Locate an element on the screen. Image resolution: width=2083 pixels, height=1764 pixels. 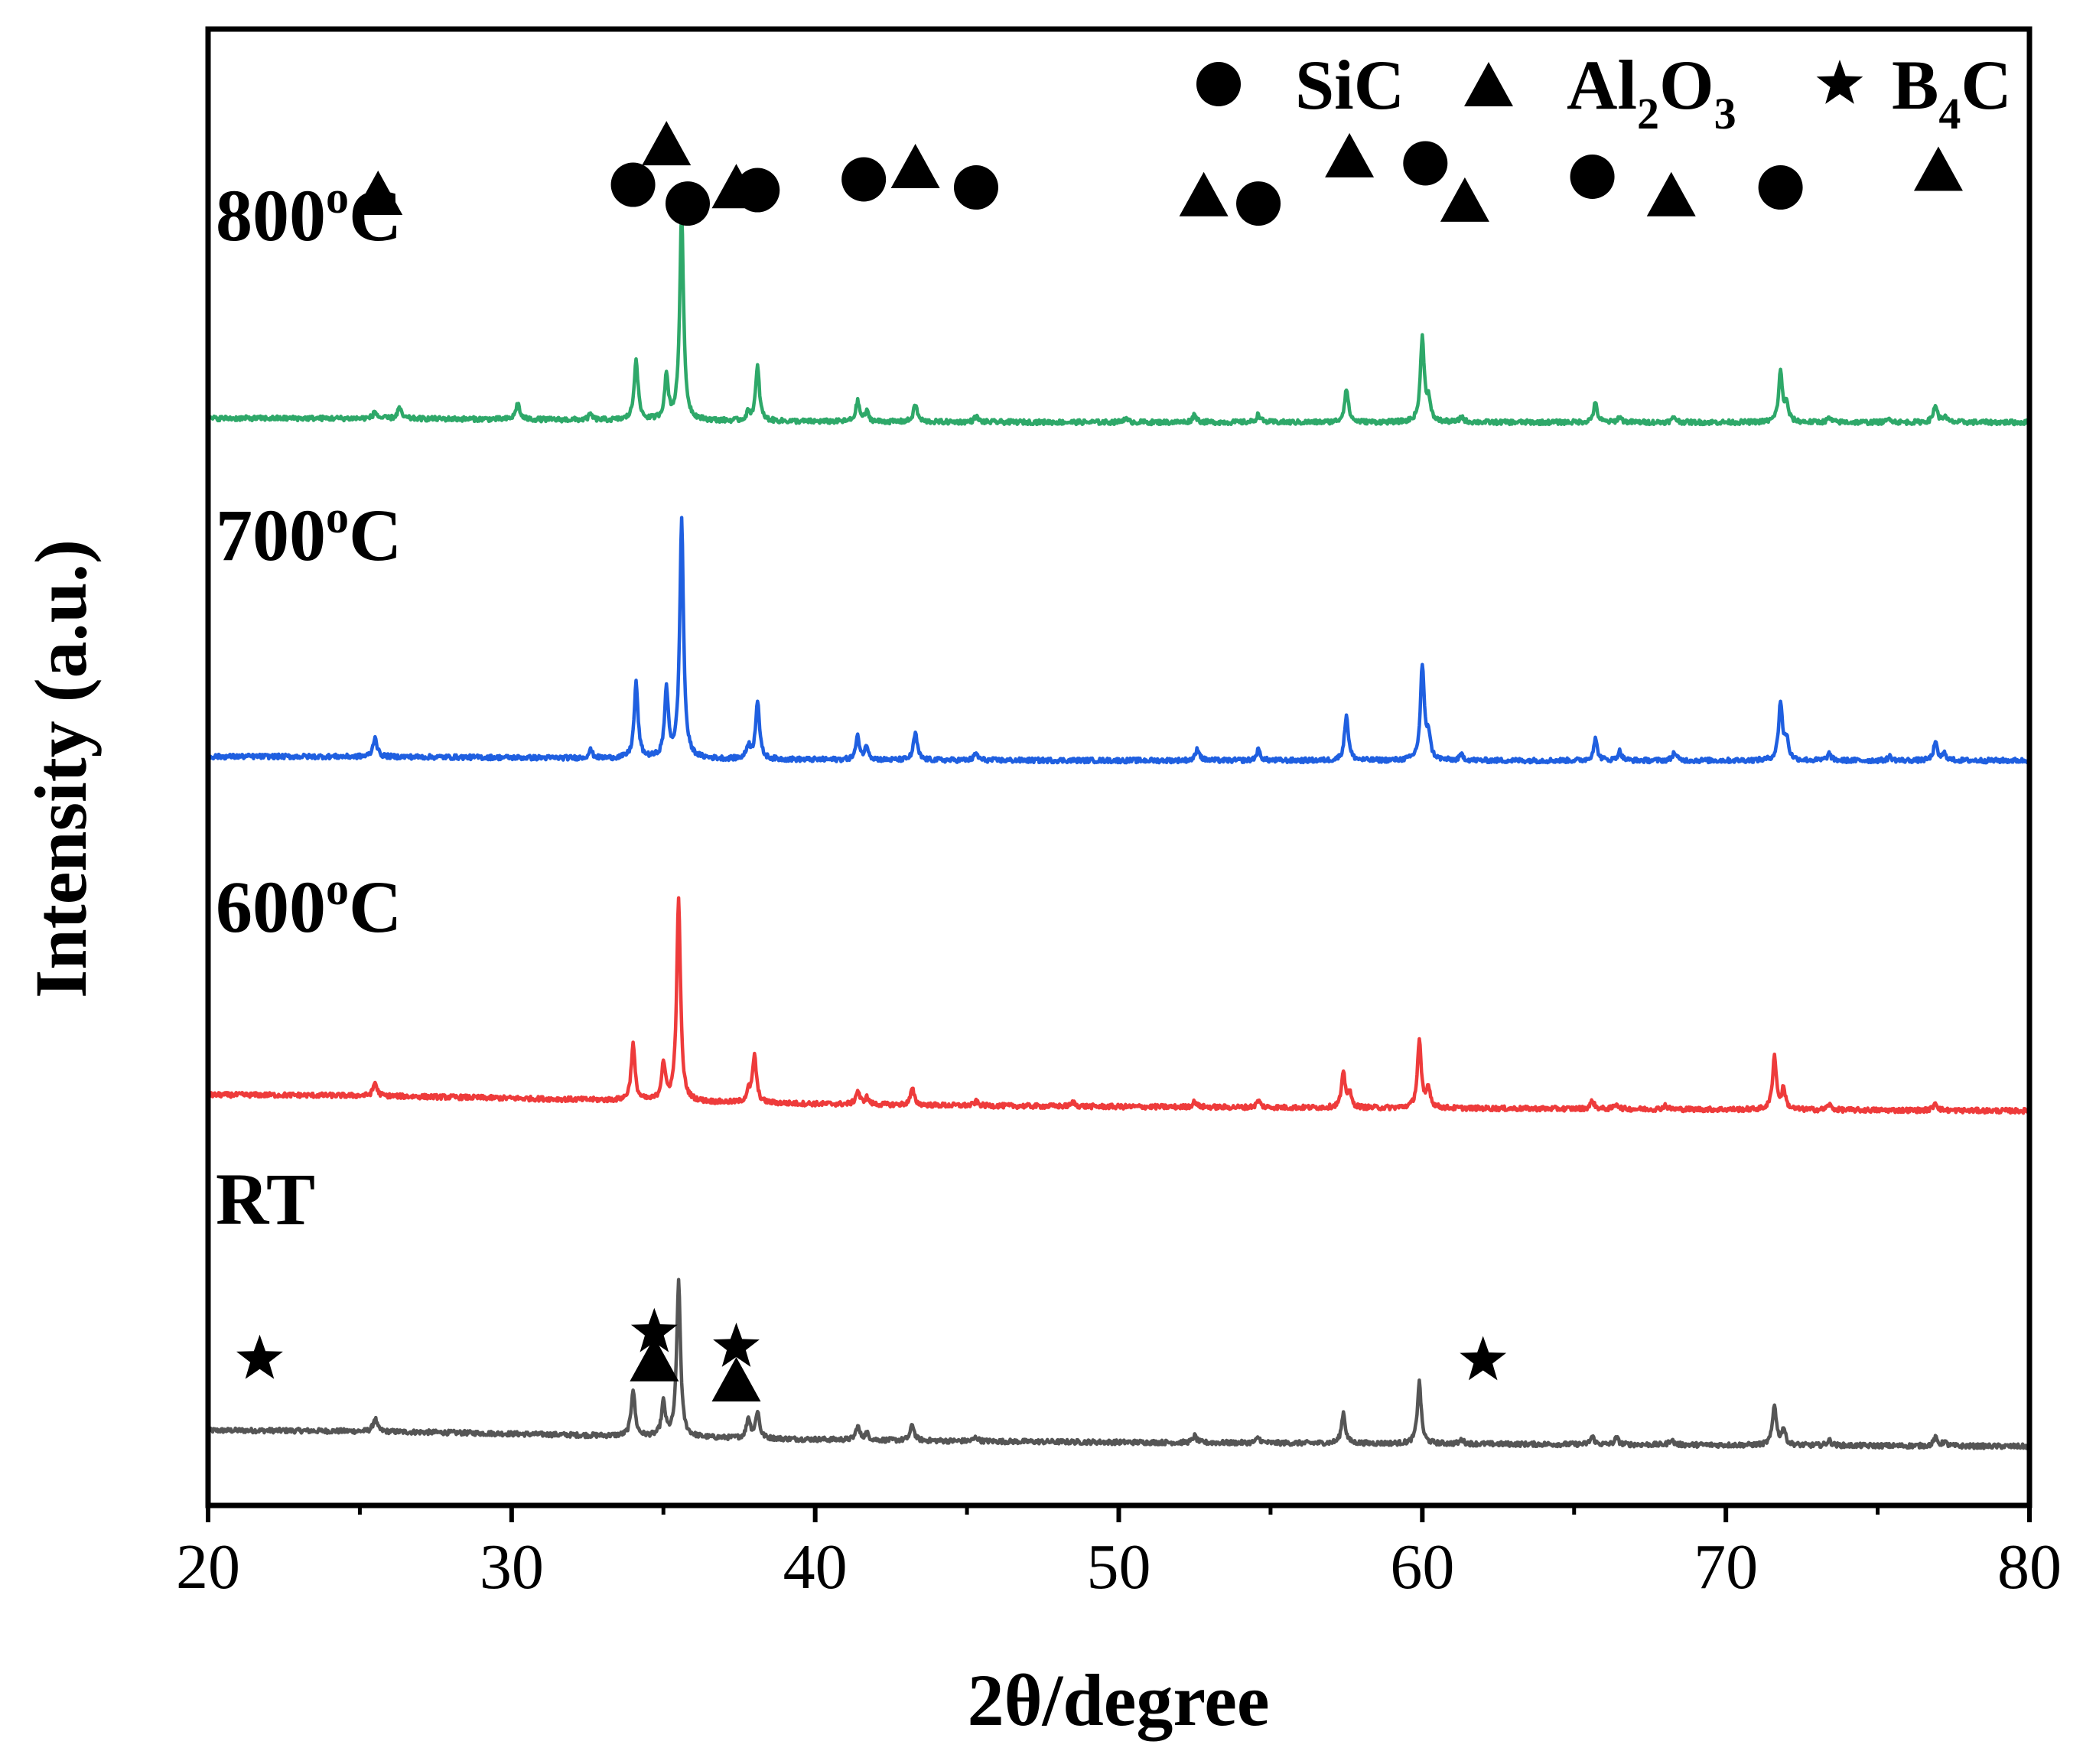
x-tick-label: 80 is located at coordinates (2029, 1567).